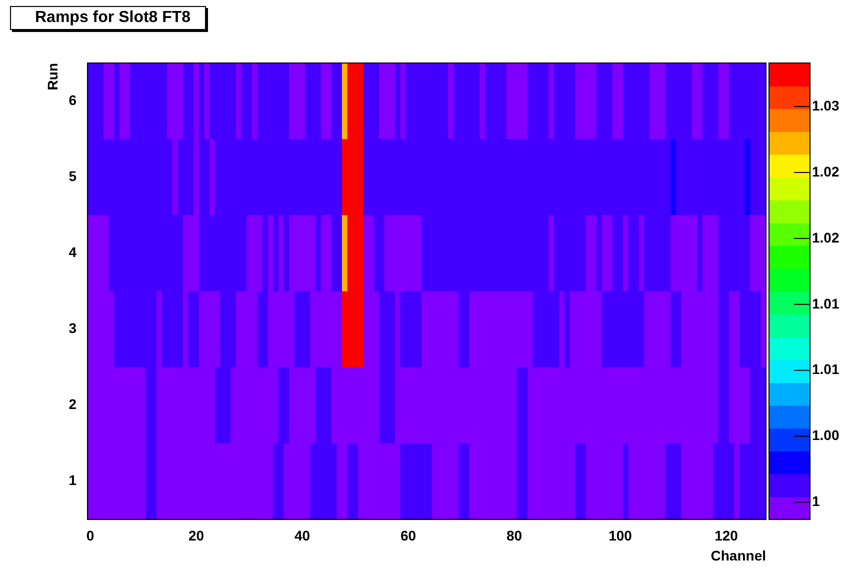  Describe the element at coordinates (408, 536) in the screenshot. I see `x-tick-label: 60` at that location.